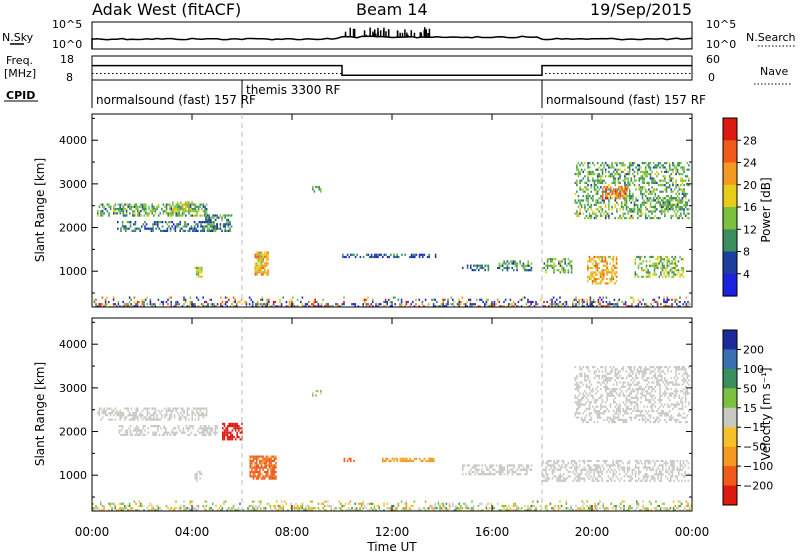 Image resolution: width=800 pixels, height=554 pixels. Describe the element at coordinates (374, 35) in the screenshot. I see `nsky-spike` at that location.